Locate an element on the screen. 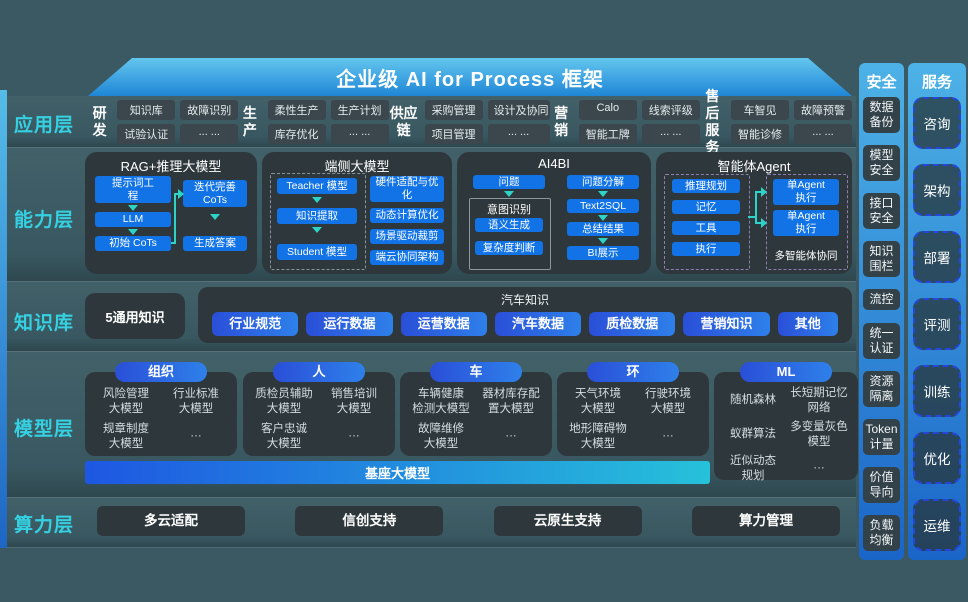 This screenshot has height=602, width=968. model-group-pill: 组织 is located at coordinates (161, 372).